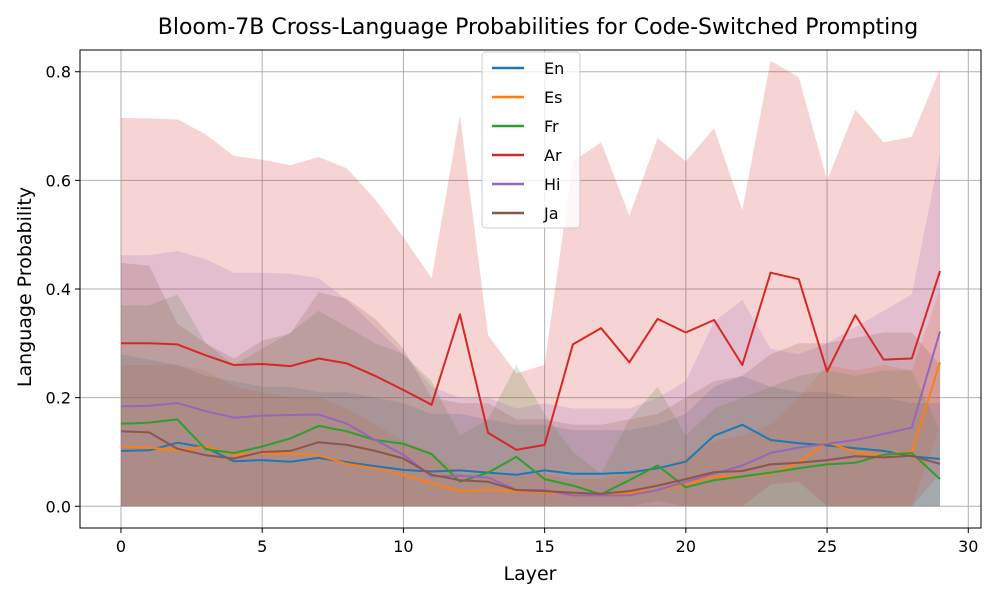 The image size is (996, 598). I want to click on legend-label-hi: Hi, so click(552, 184).